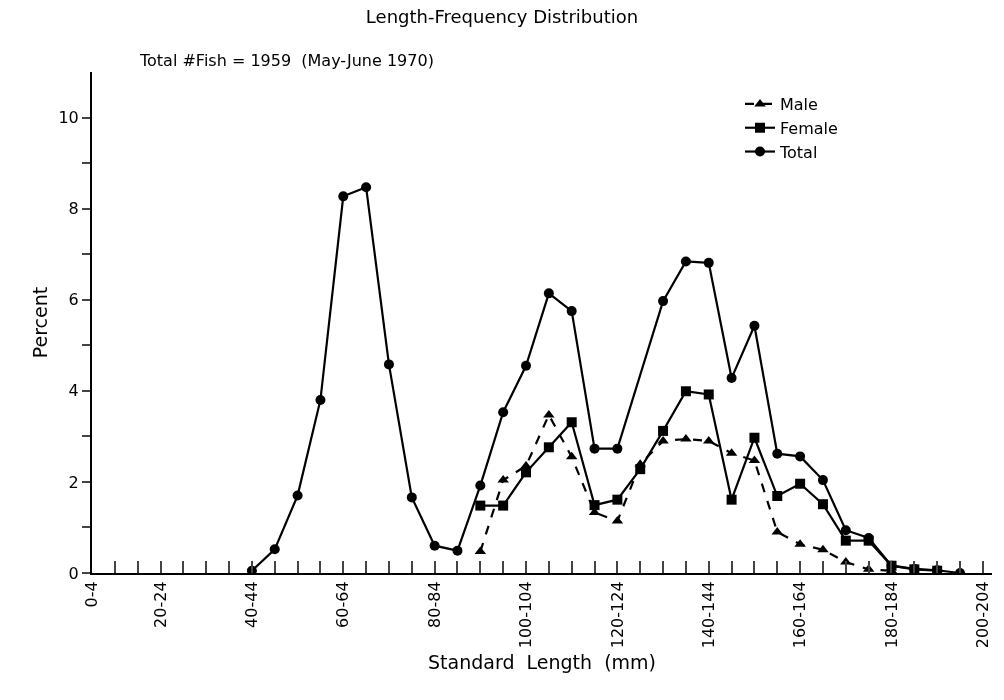  Describe the element at coordinates (39, 322) in the screenshot. I see `y-axis-title: Percent` at that location.